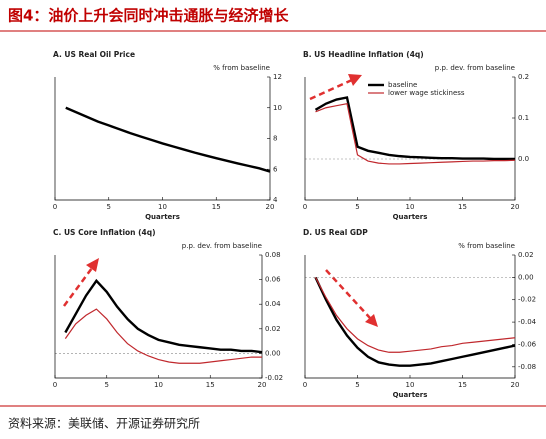 This screenshot has height=439, width=546. I want to click on legend-label: lower wage stickiness, so click(426, 93).